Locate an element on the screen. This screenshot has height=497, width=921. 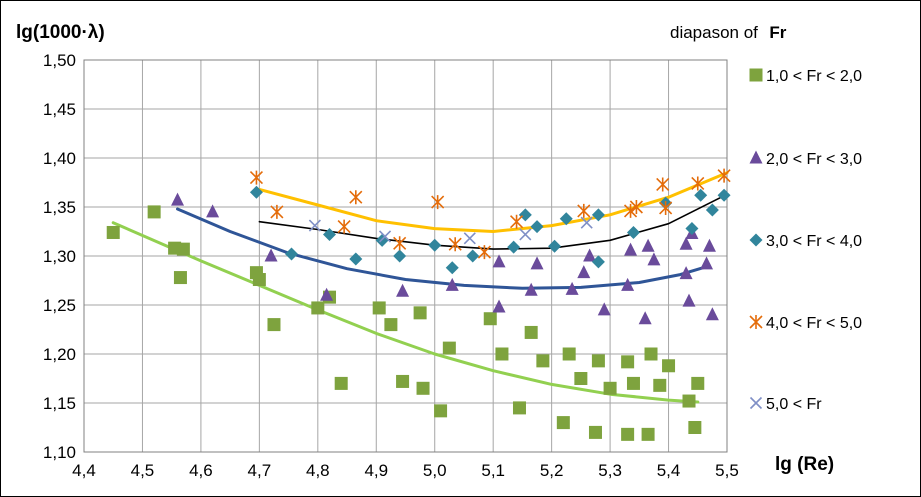
y-tick-label: 1,15 is located at coordinates (59, 403).